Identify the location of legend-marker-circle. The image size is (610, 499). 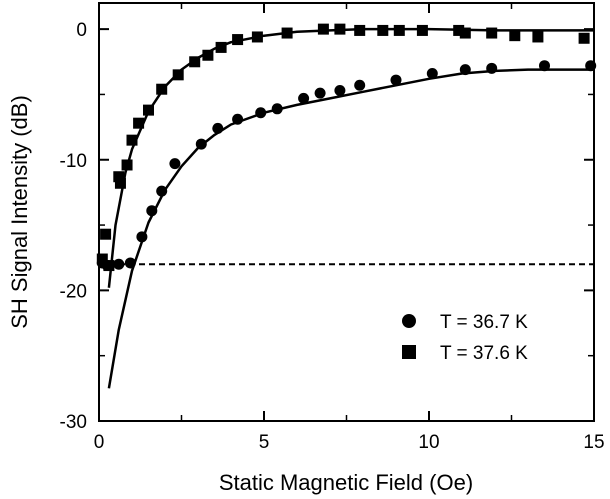
(409, 321).